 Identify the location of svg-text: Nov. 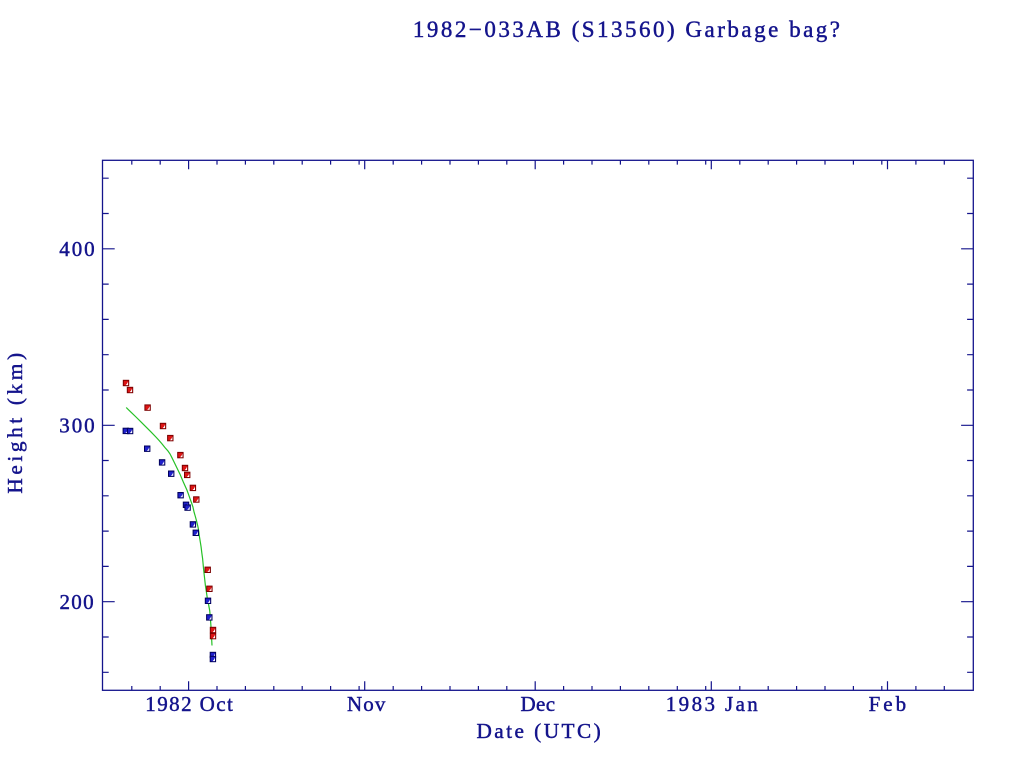
(367, 704).